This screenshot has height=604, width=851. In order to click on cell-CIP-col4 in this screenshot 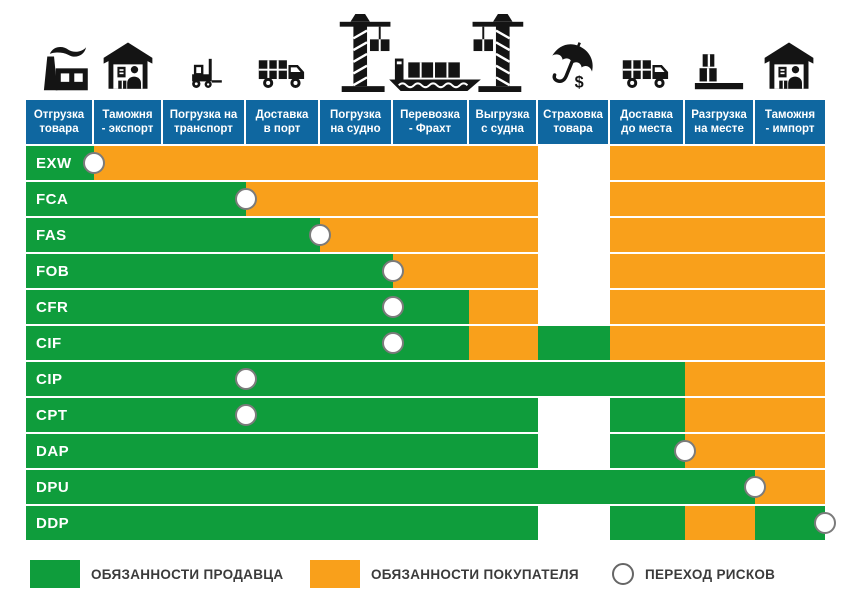, I will do `click(283, 379)`.